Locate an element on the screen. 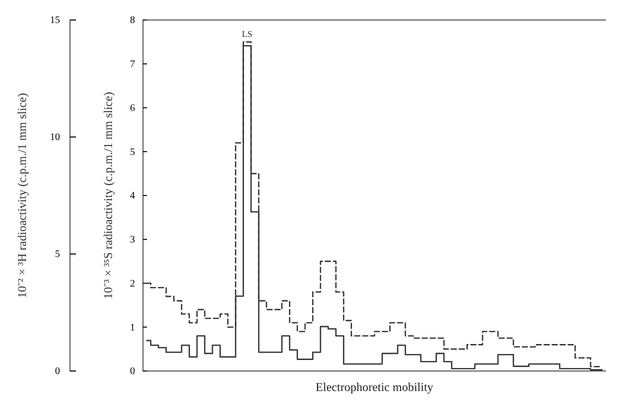 Image resolution: width=618 pixels, height=403 pixels. y2-tick-label: 15 is located at coordinates (55, 20).